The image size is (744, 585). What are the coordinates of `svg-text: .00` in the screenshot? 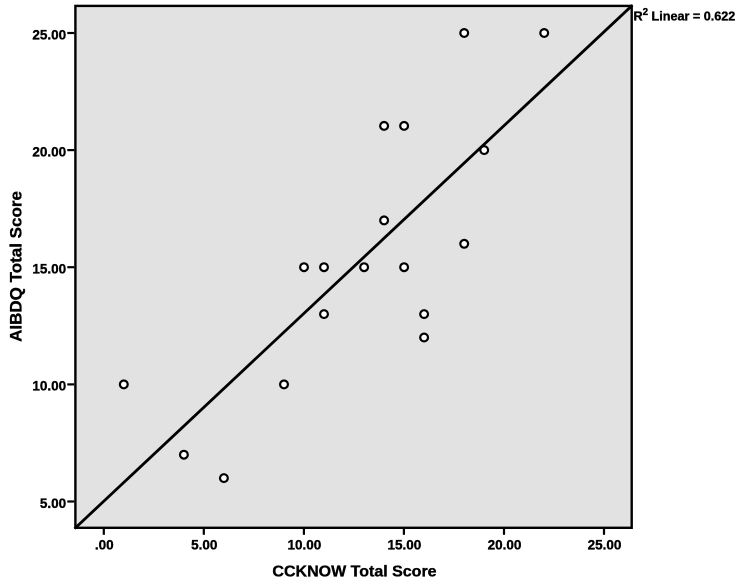 It's located at (104, 544).